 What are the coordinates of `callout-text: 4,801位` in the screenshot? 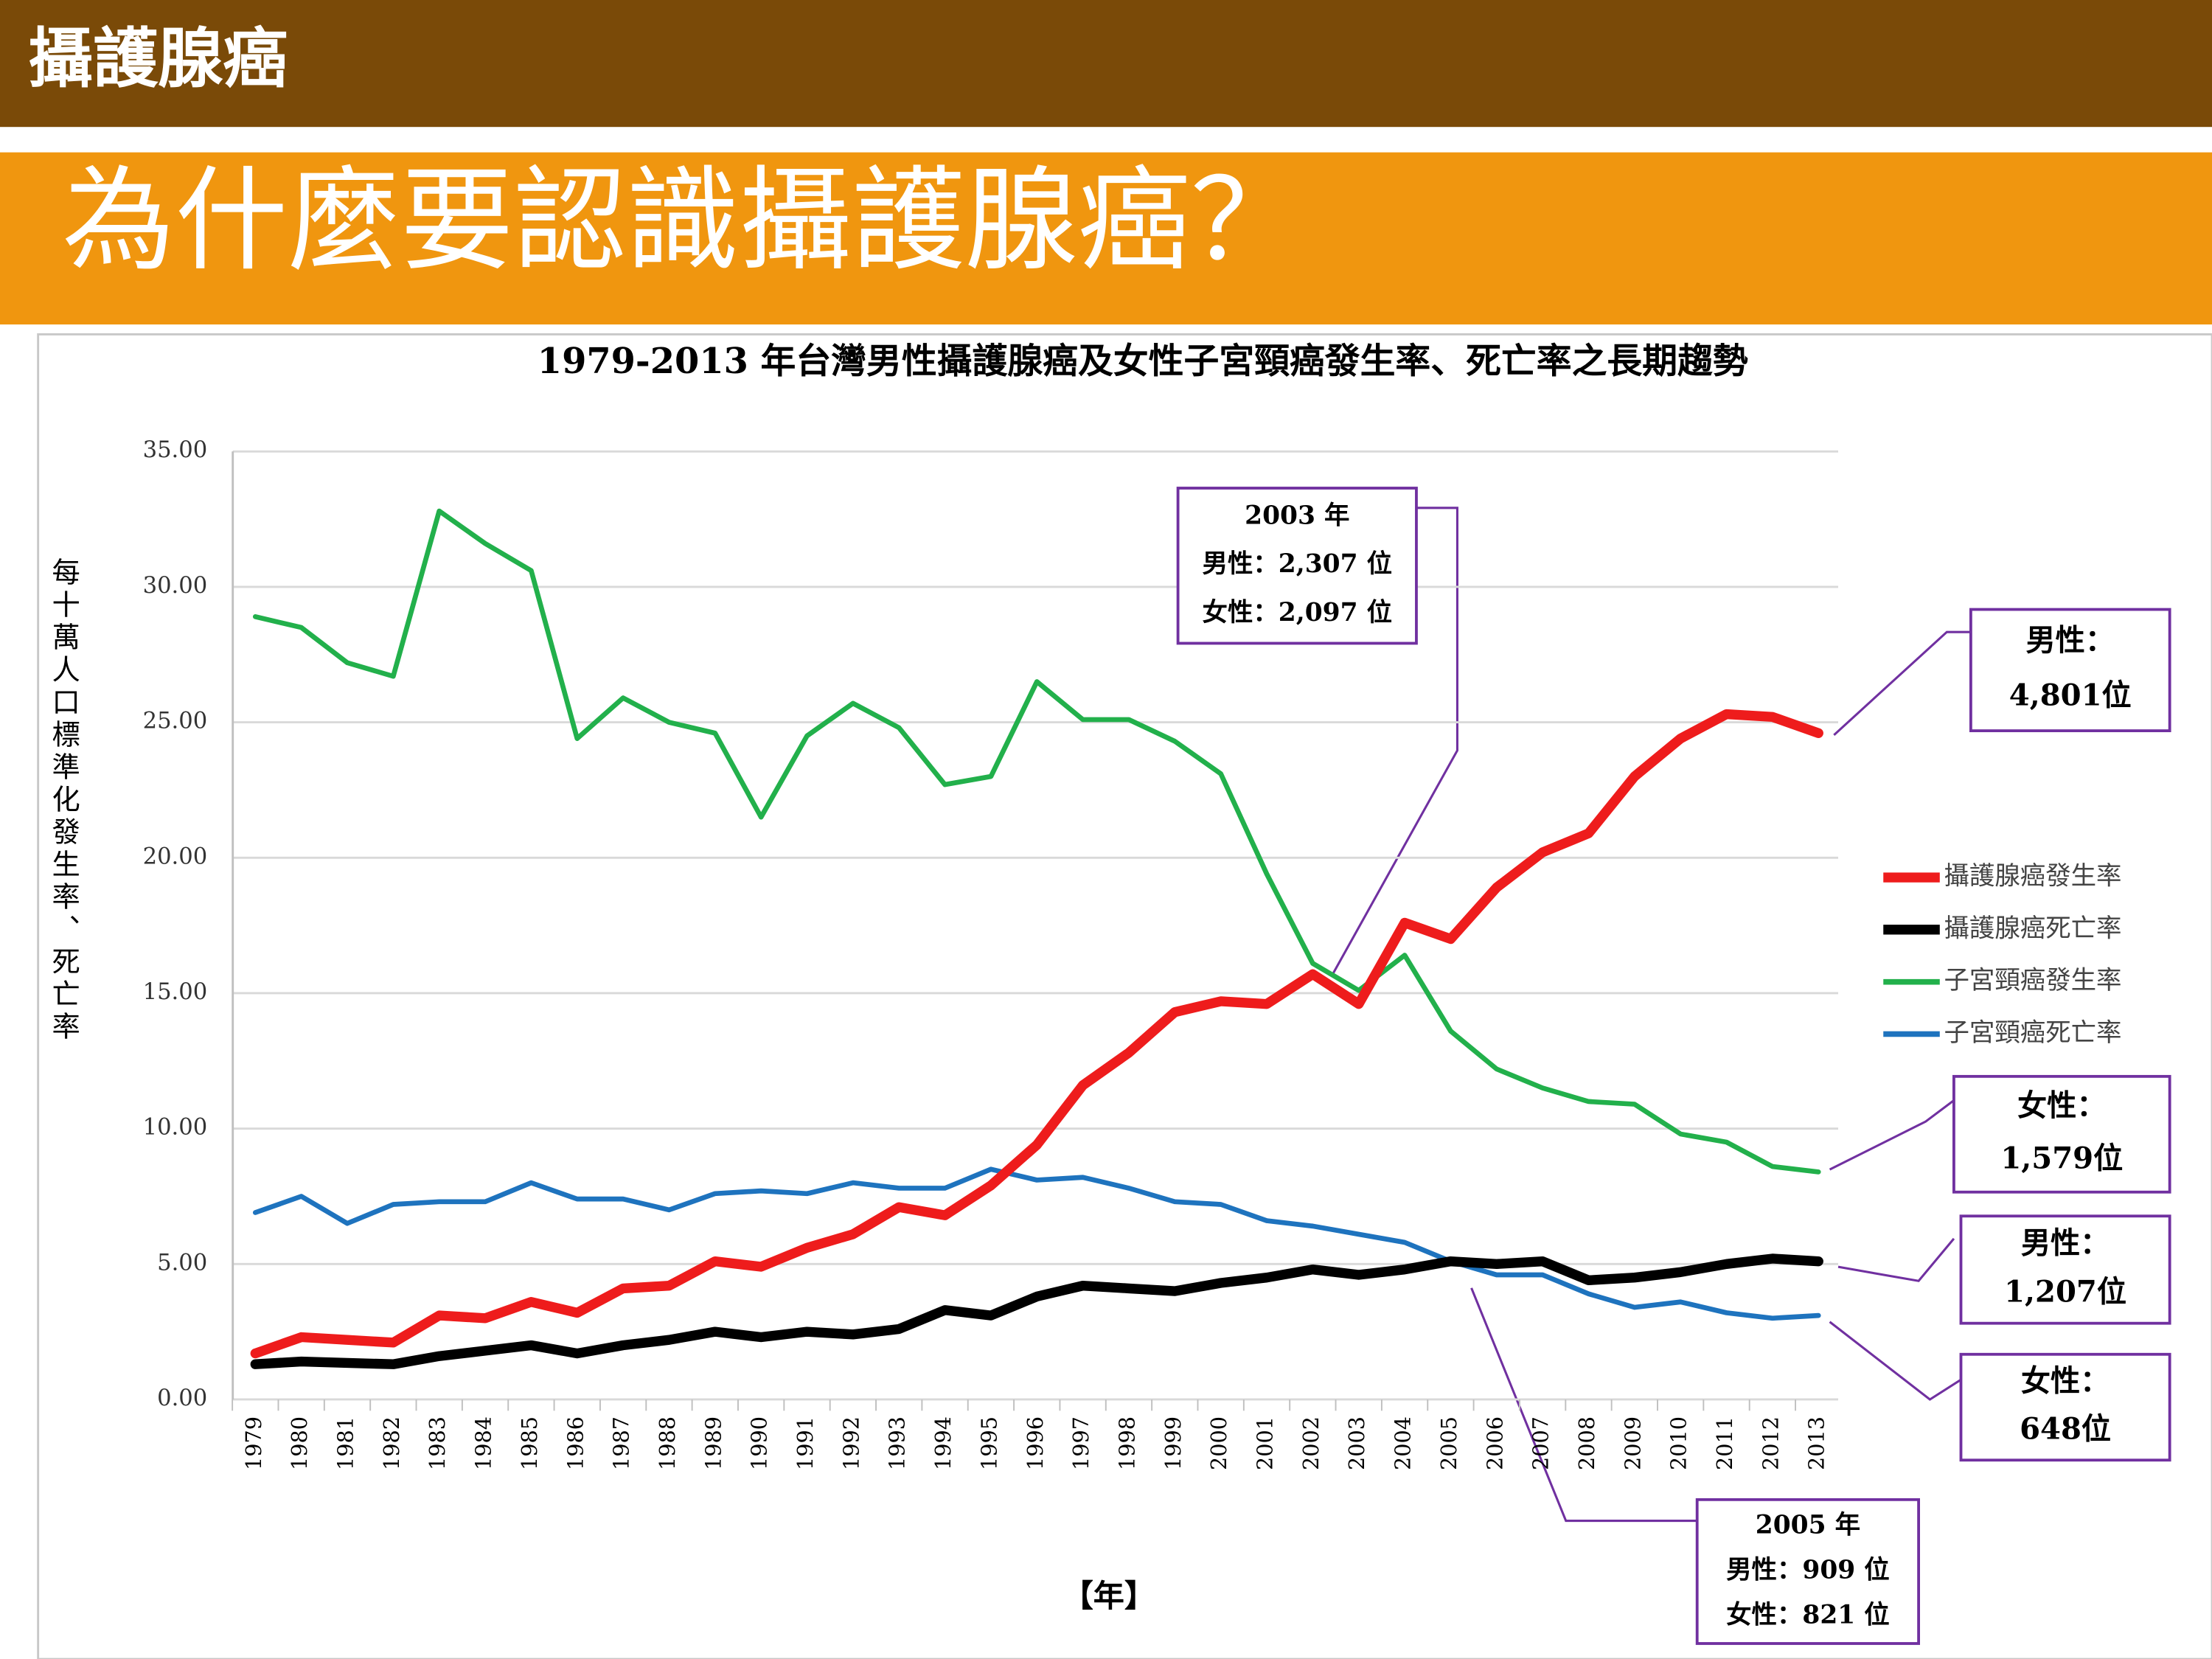 It's located at (2070, 695).